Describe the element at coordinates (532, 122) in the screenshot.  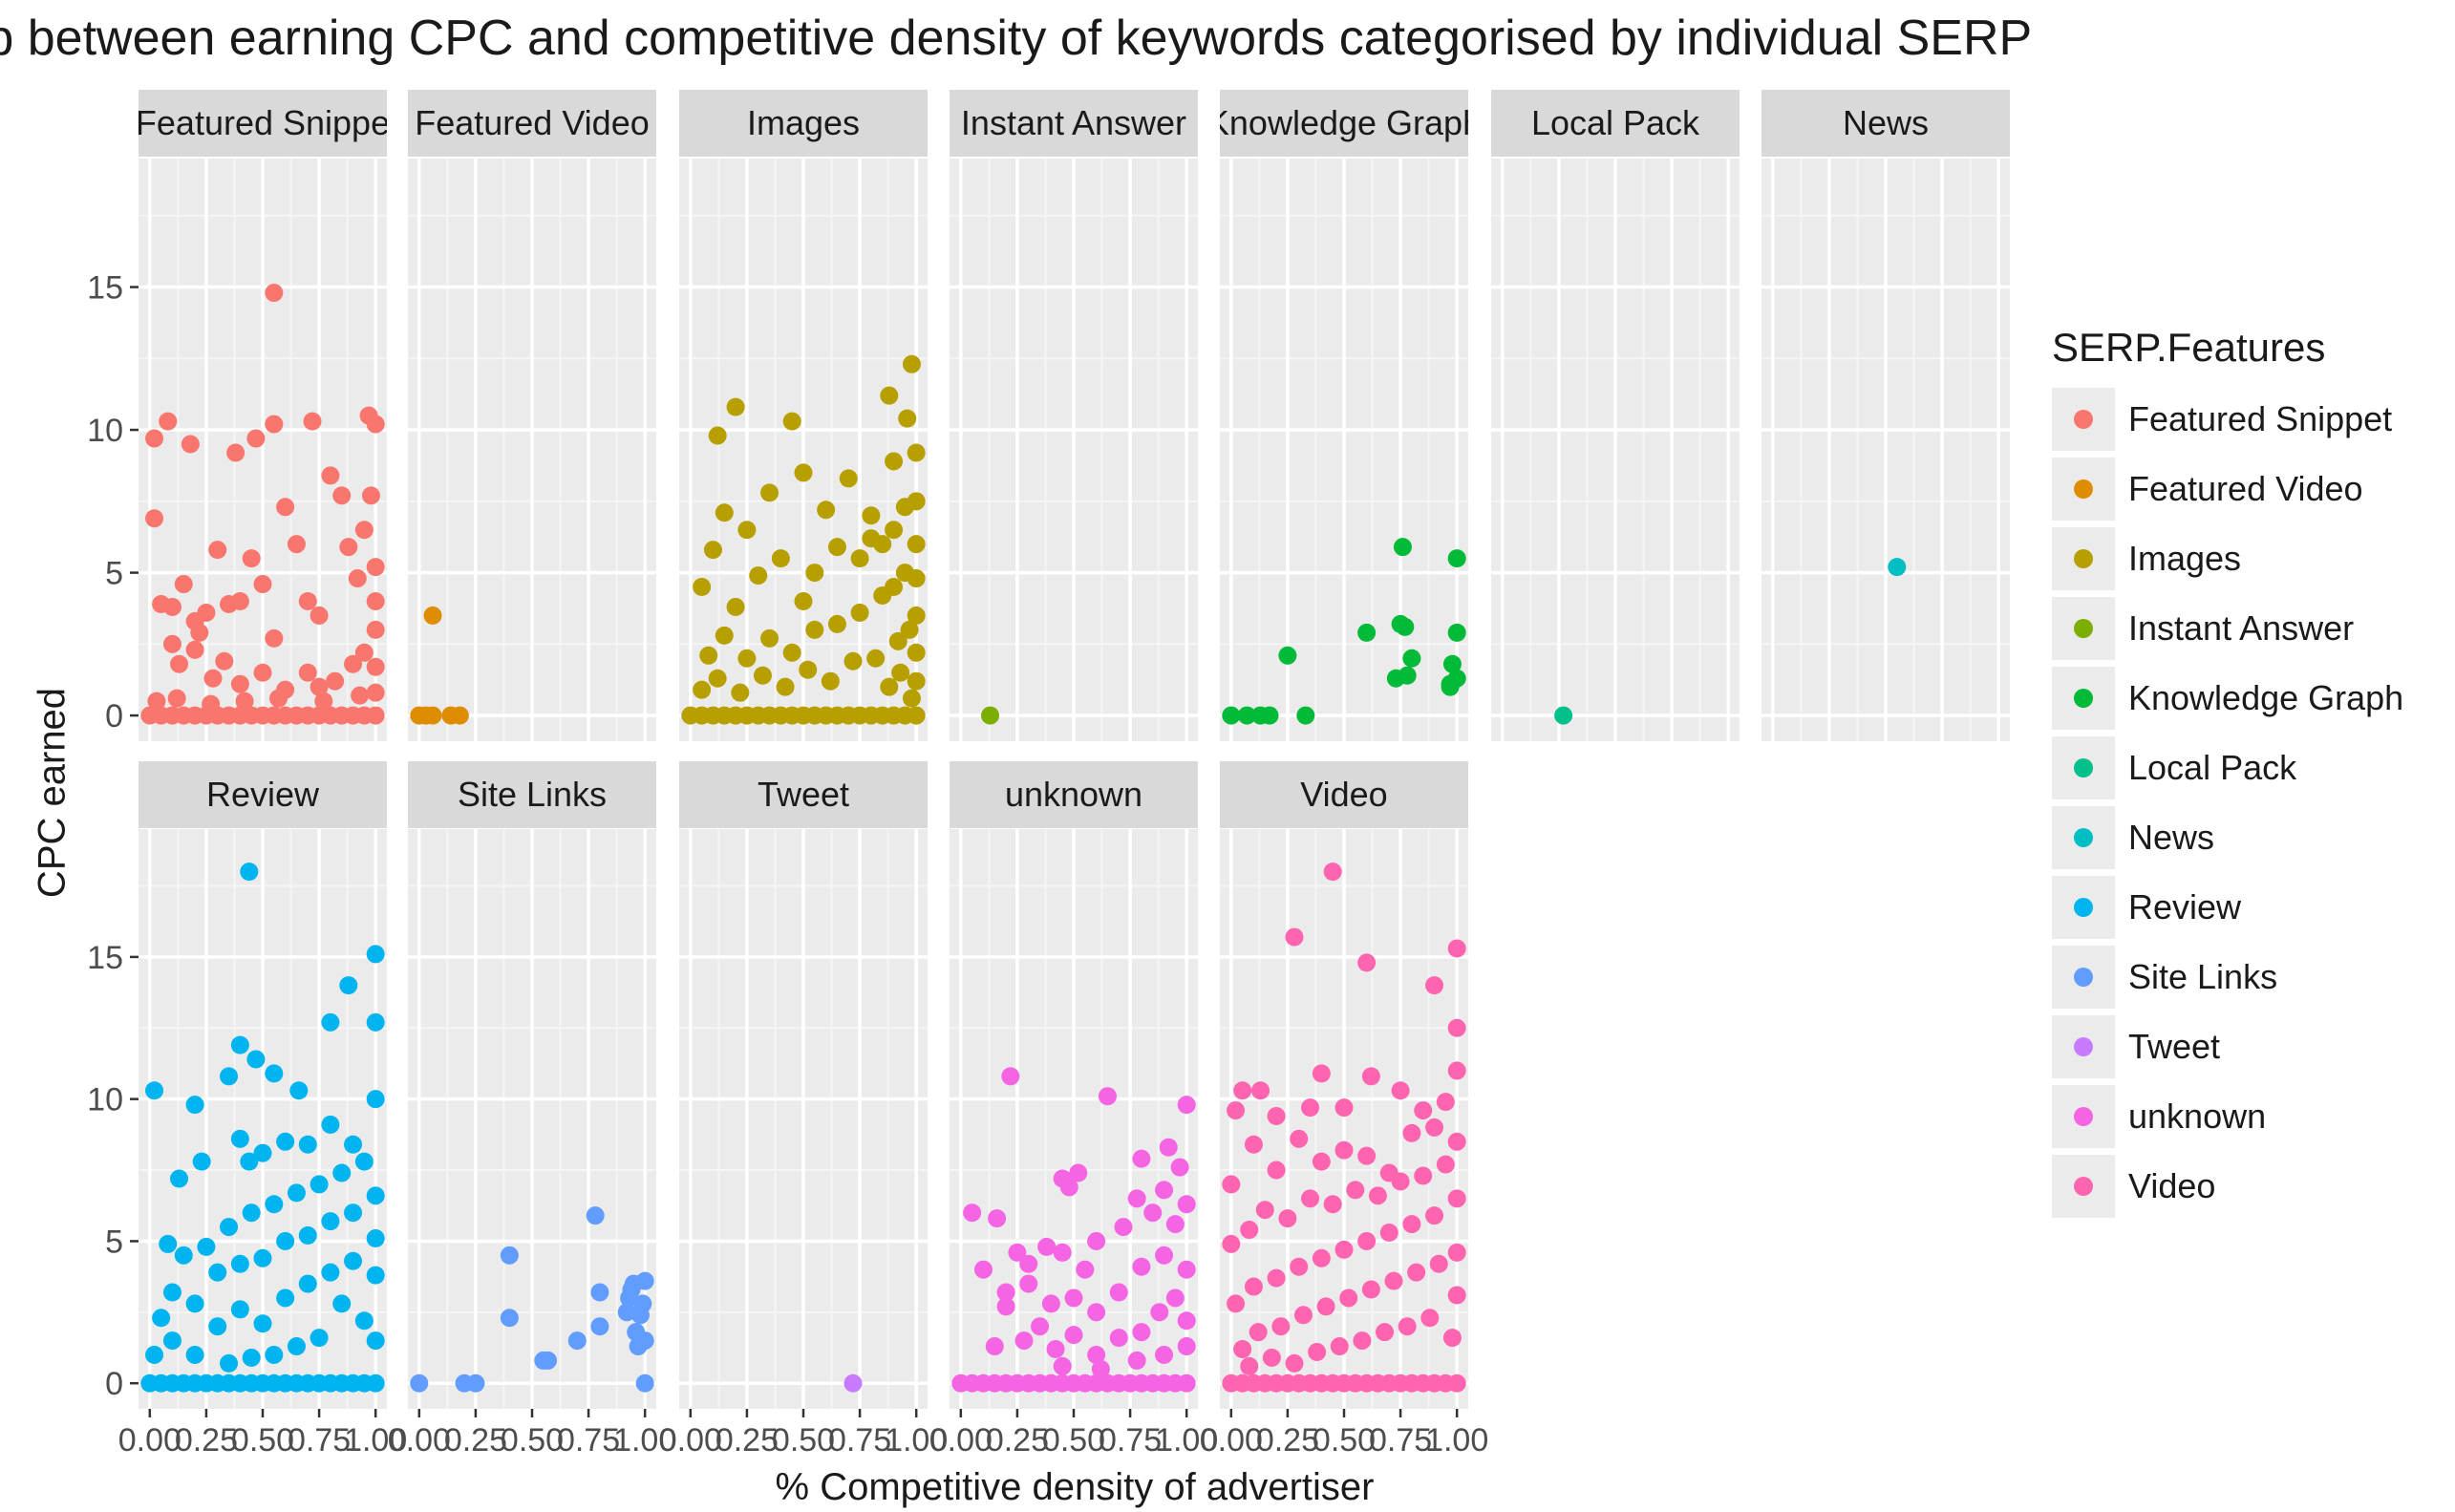
I see `facet-strip-label: Featured Video` at that location.